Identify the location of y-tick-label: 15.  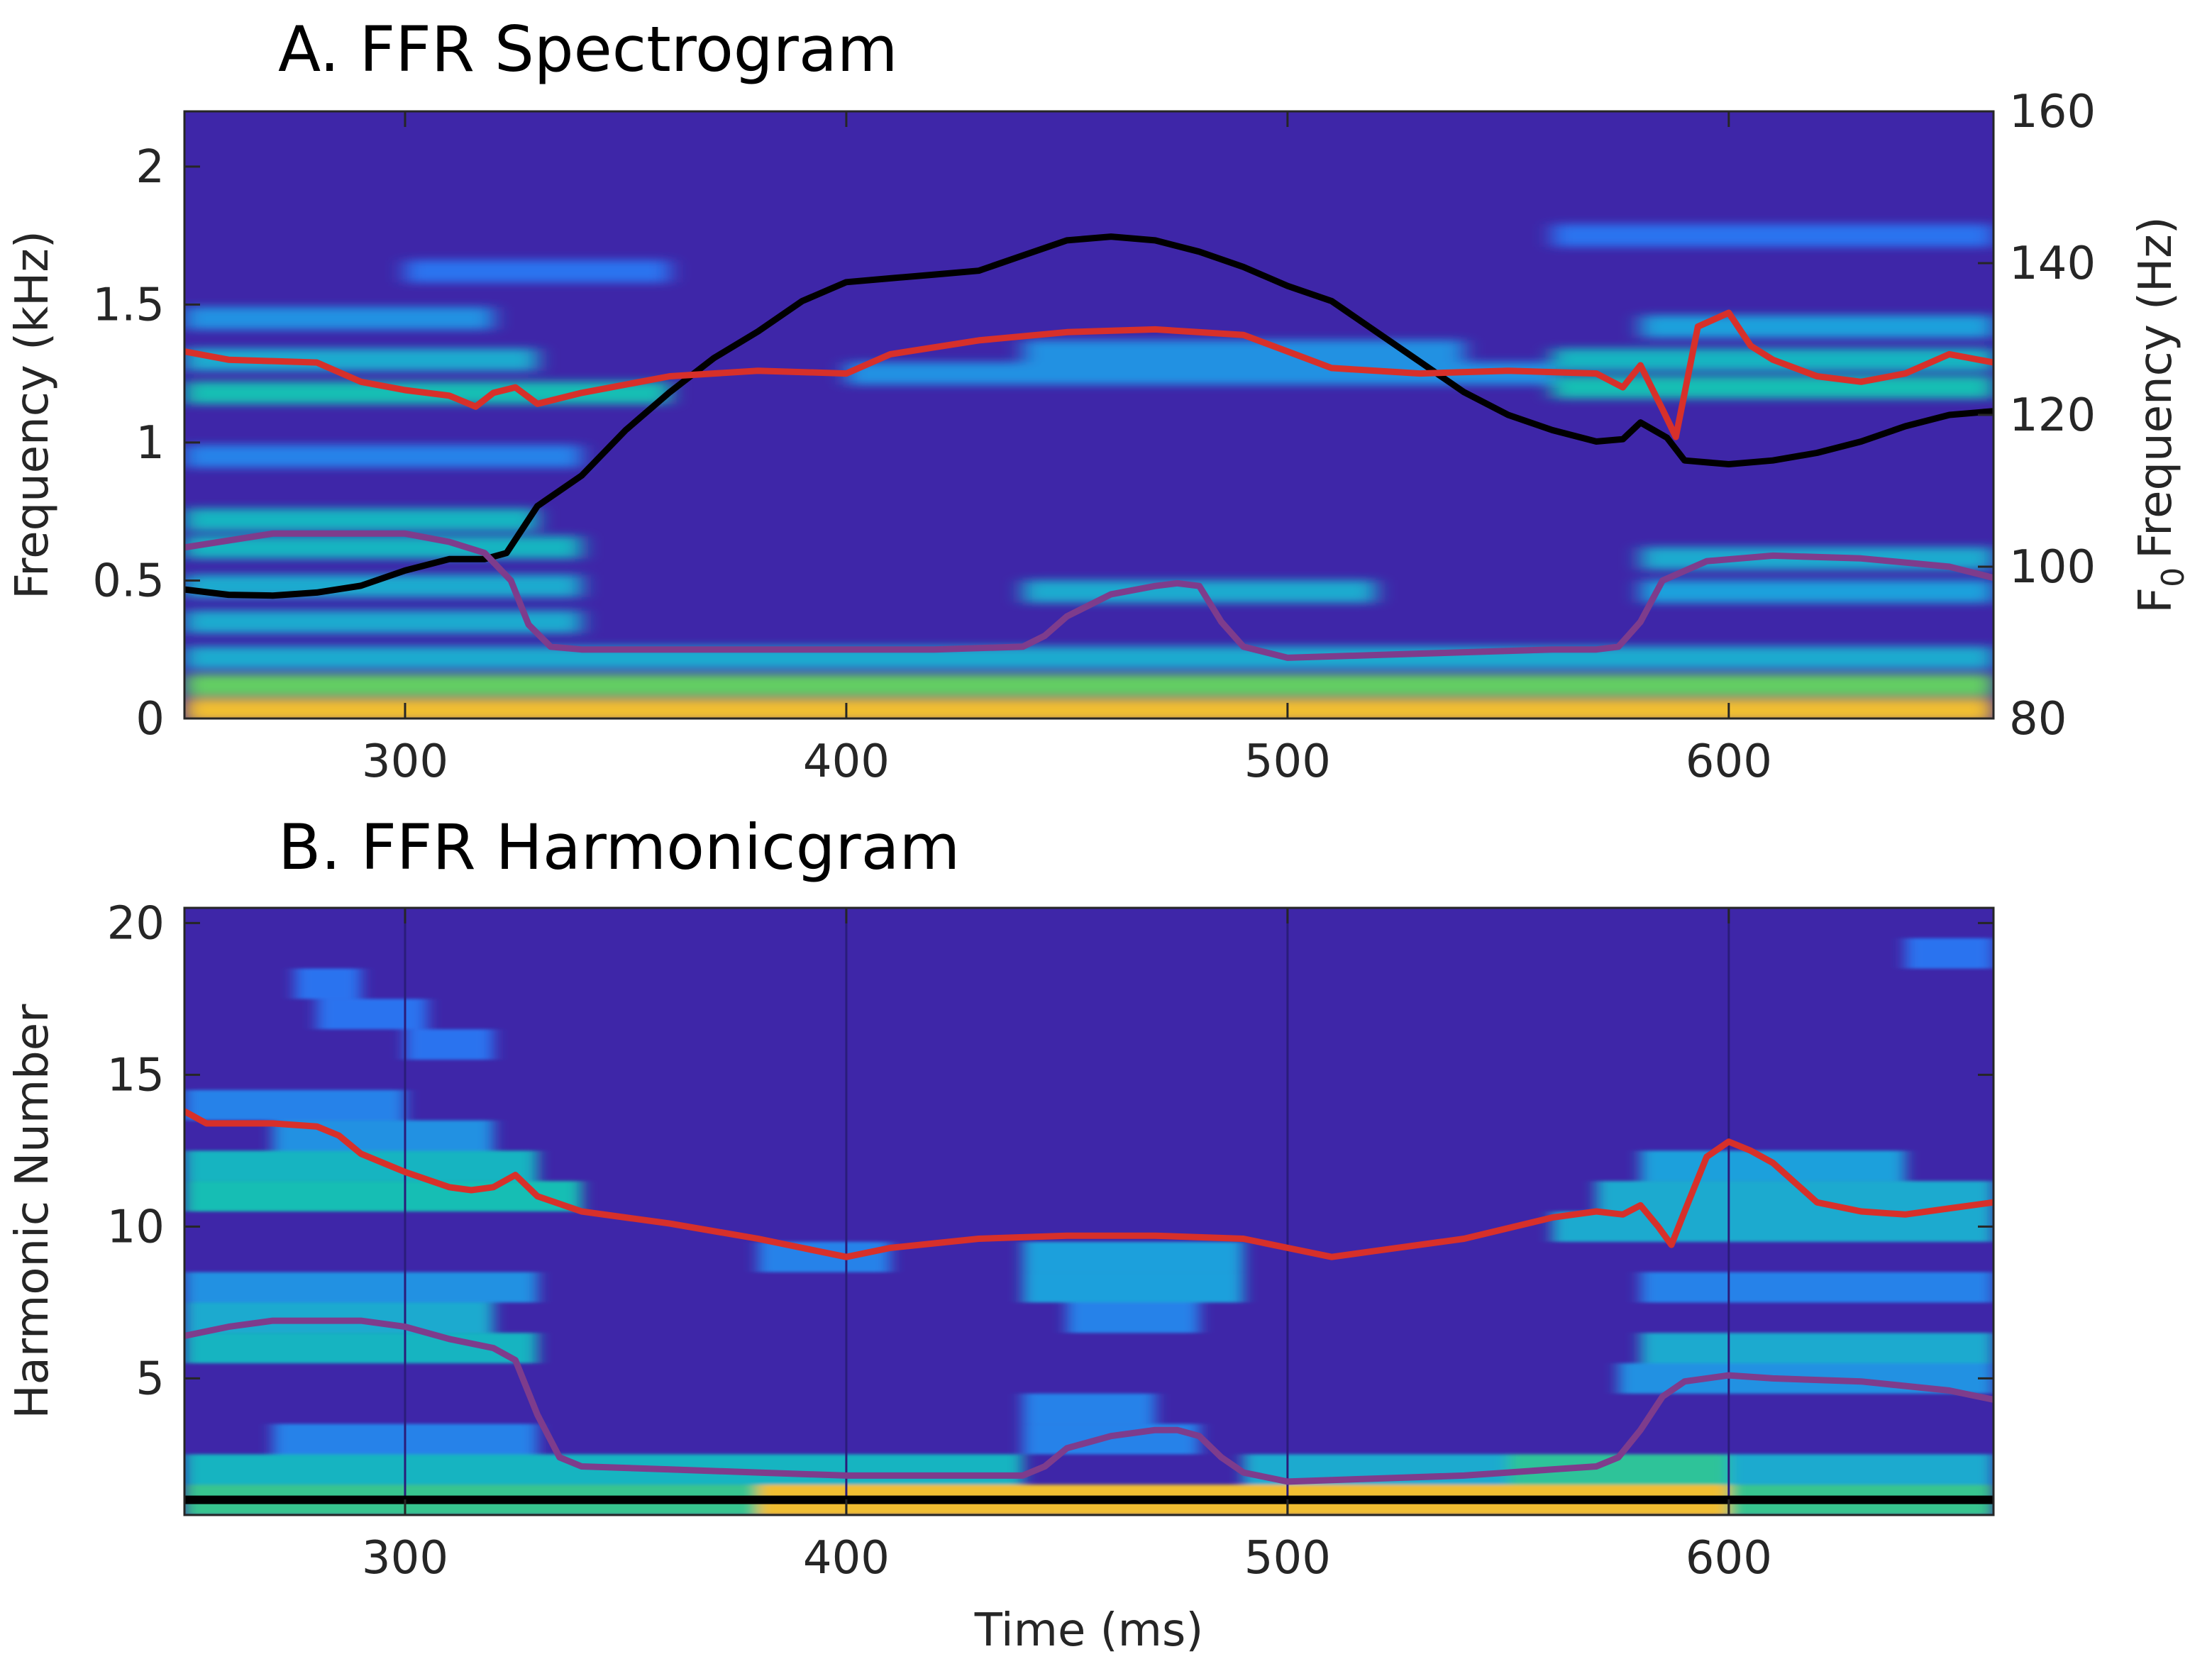
(136, 1075).